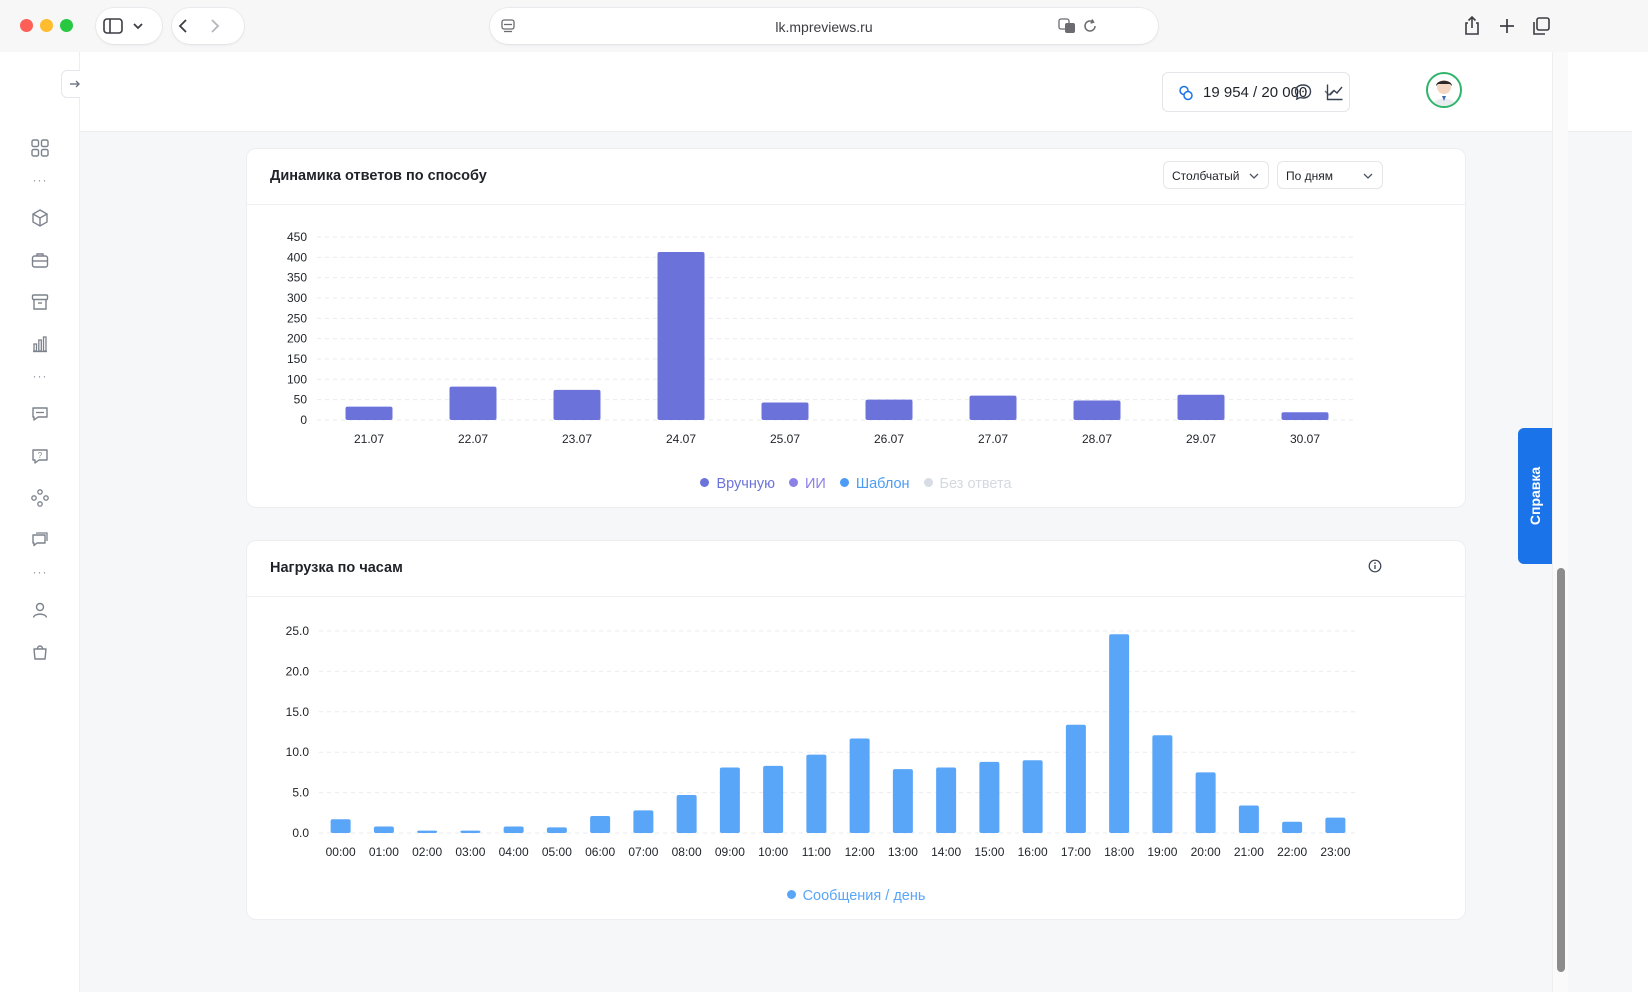 This screenshot has height=992, width=1648. Describe the element at coordinates (470, 852) in the screenshot. I see `x-tick-label: 03:00` at that location.